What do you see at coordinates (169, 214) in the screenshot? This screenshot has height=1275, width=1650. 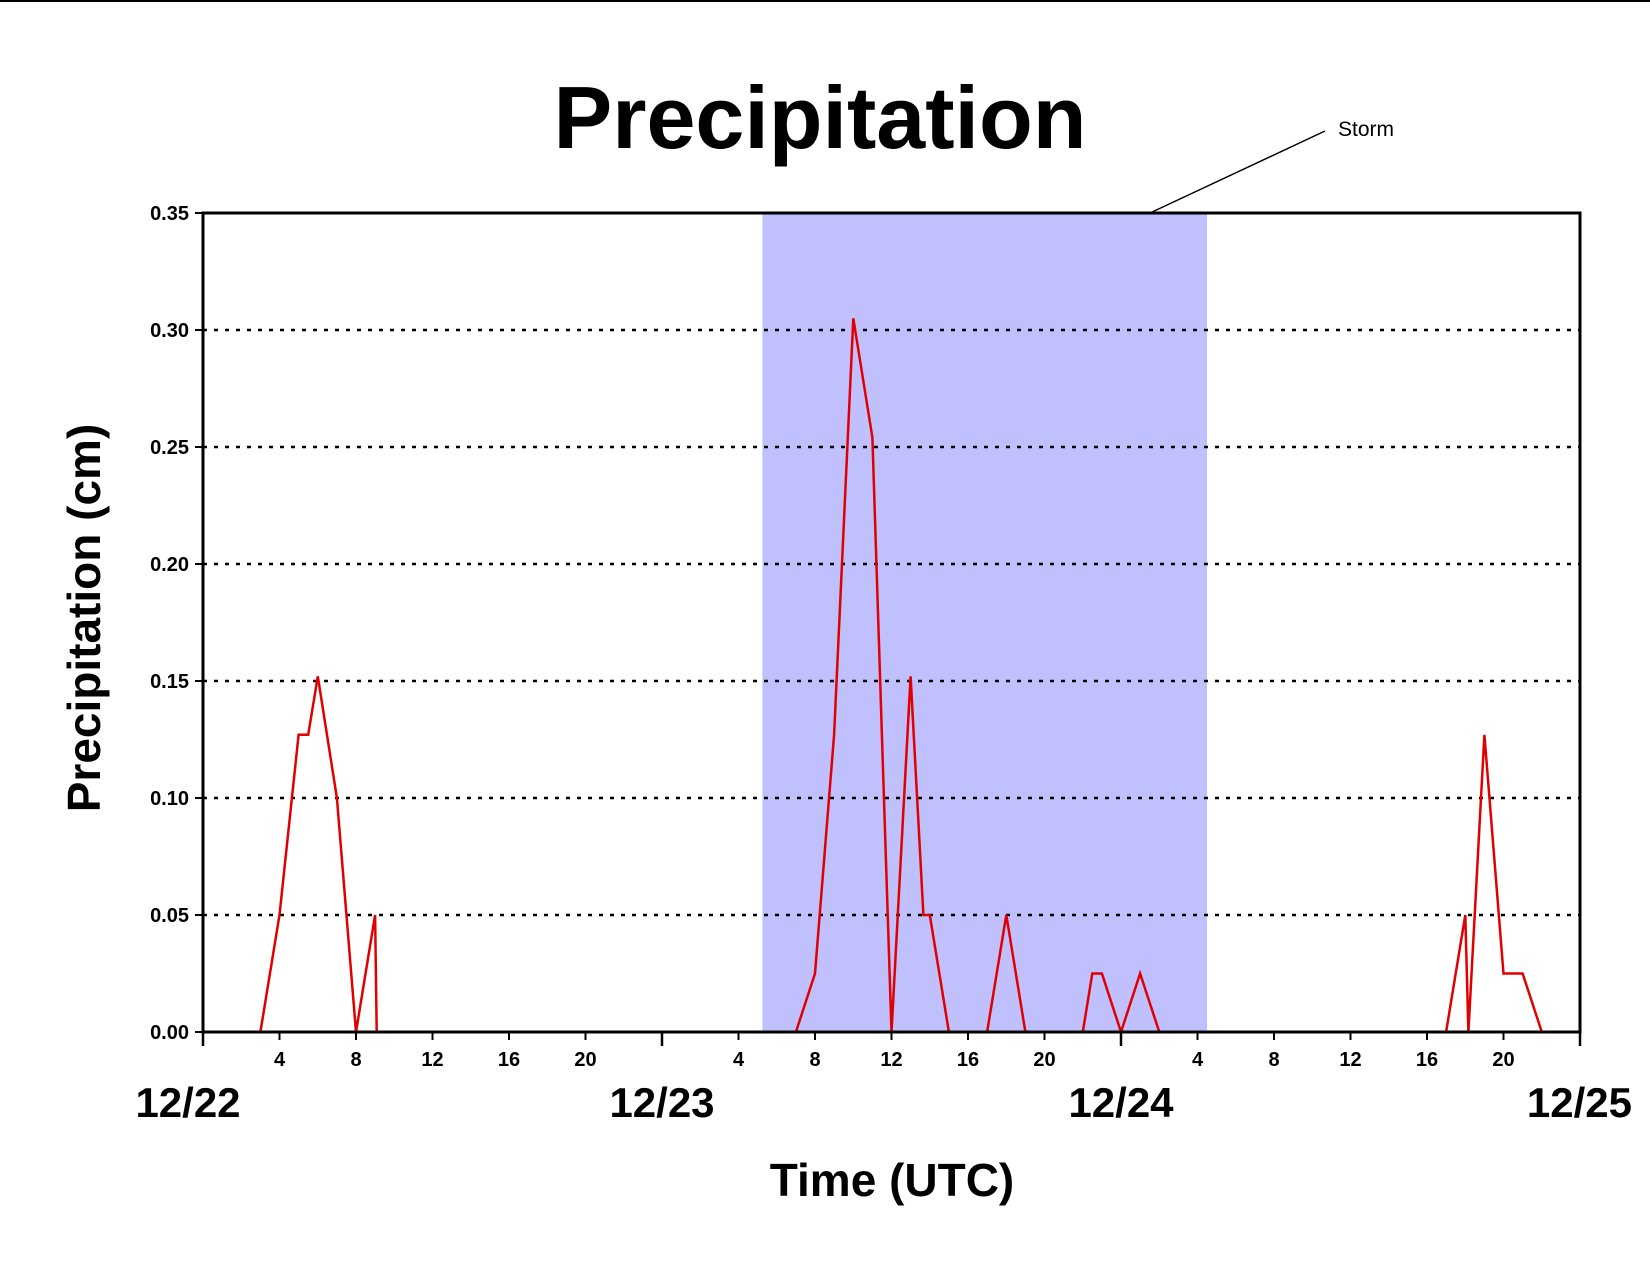 I see `y-tick-label: 0.35` at bounding box center [169, 214].